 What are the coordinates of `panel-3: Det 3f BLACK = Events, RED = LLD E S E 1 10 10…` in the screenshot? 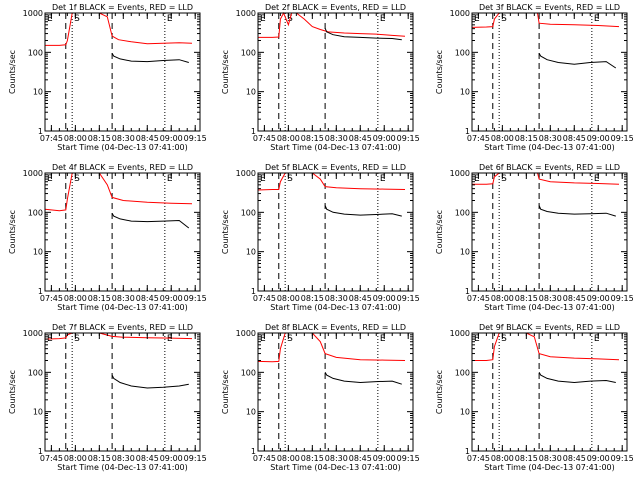 It's located at (534, 77).